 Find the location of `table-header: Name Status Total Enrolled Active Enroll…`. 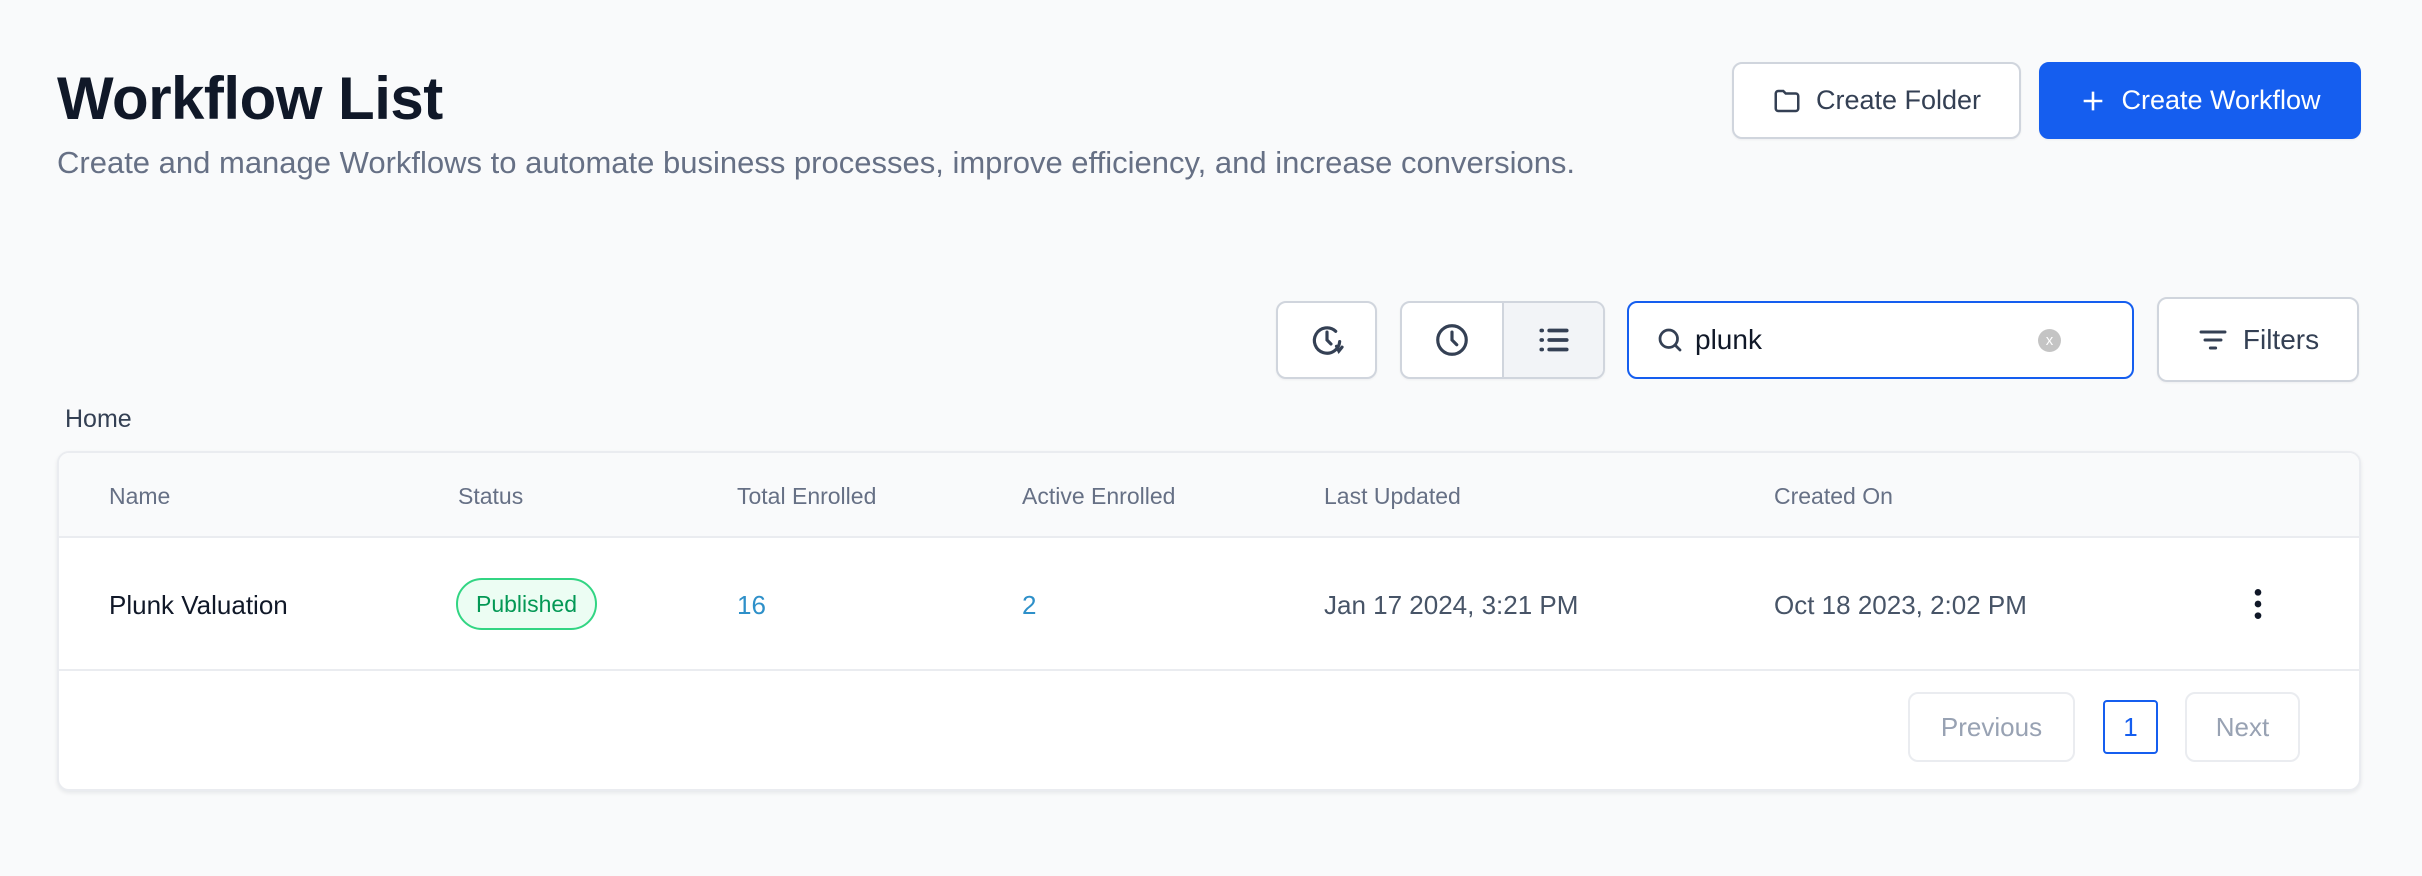

table-header: Name Status Total Enrolled Active Enroll… is located at coordinates (1209, 495).